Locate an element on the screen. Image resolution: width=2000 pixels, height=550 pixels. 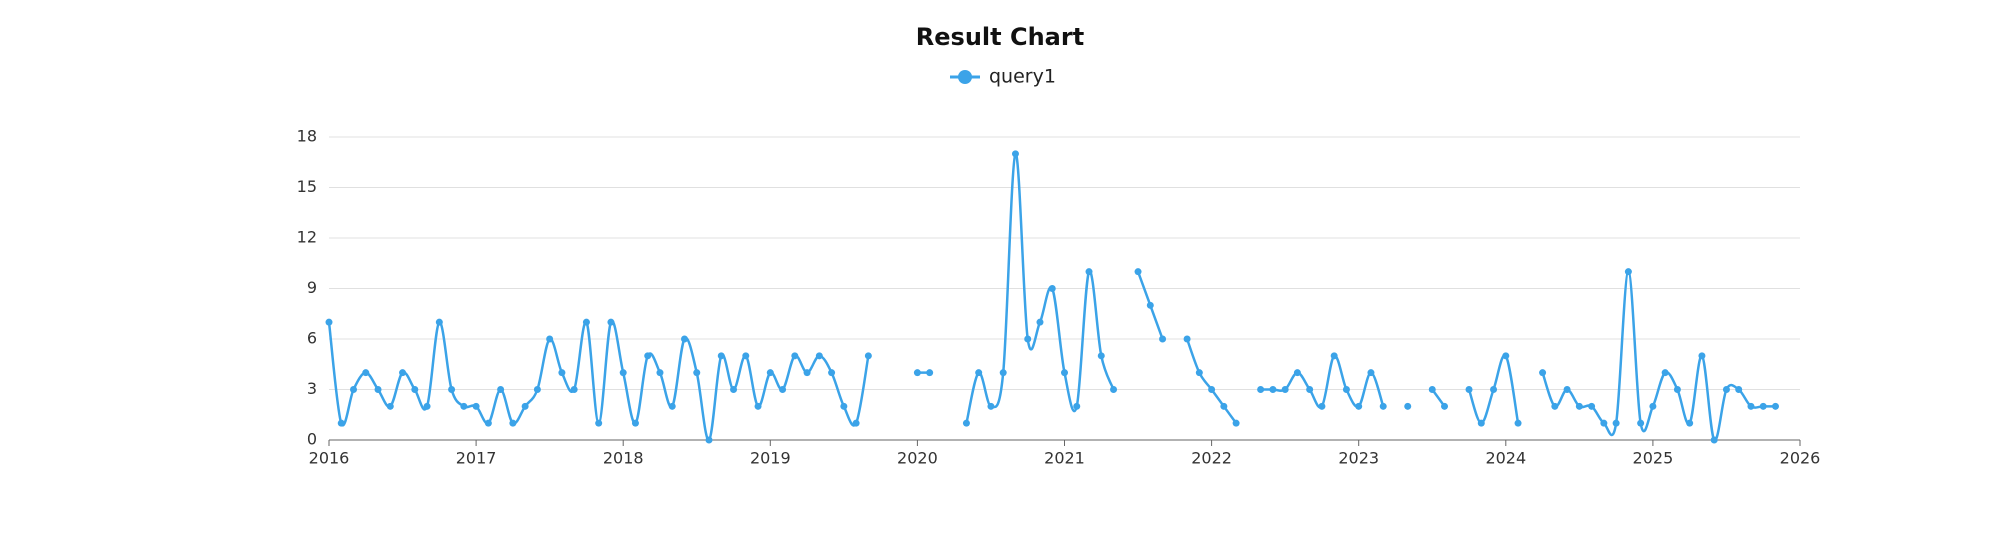
x-tick-label: 2019 is located at coordinates (770, 458).